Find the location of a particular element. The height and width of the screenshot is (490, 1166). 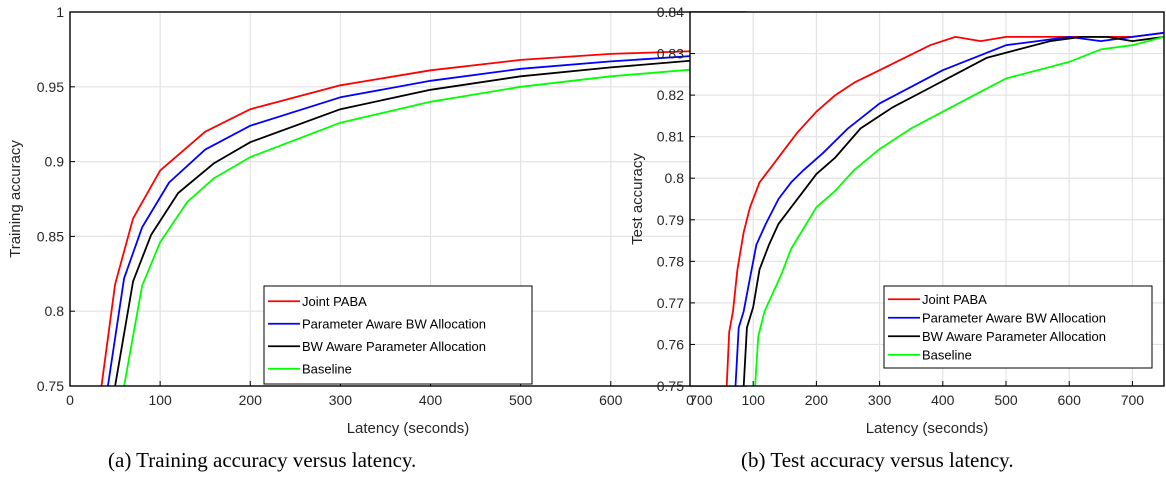

y-tick-label: 0.85 is located at coordinates (50, 236).